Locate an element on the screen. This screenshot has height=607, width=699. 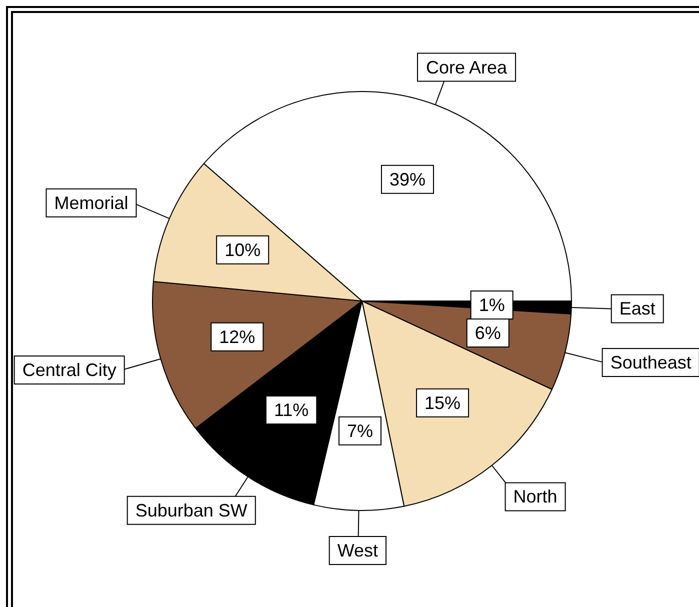
data-label: 7% is located at coordinates (359, 430).